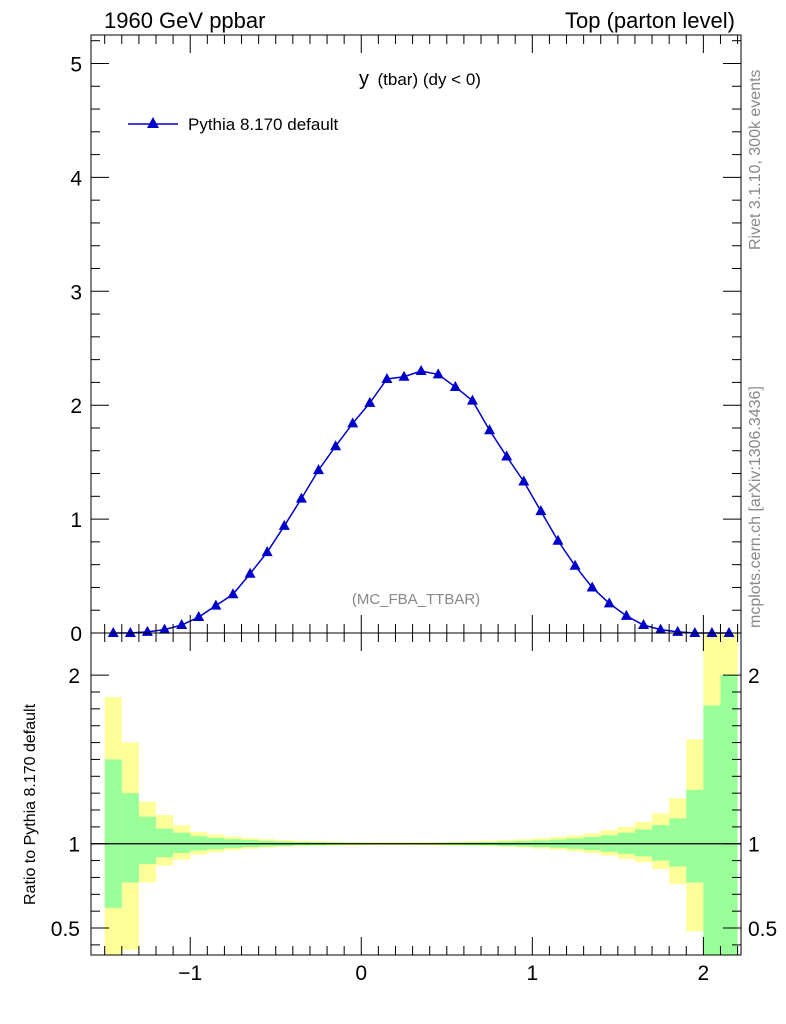 This screenshot has width=786, height=1024. What do you see at coordinates (755, 159) in the screenshot?
I see `rivet-label: Rivet 3.1.10, 300k events` at bounding box center [755, 159].